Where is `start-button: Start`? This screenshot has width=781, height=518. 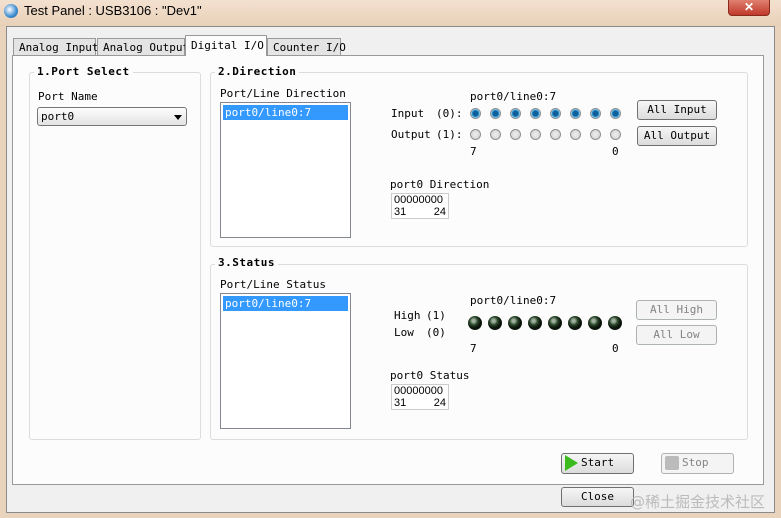 start-button: Start is located at coordinates (597, 463).